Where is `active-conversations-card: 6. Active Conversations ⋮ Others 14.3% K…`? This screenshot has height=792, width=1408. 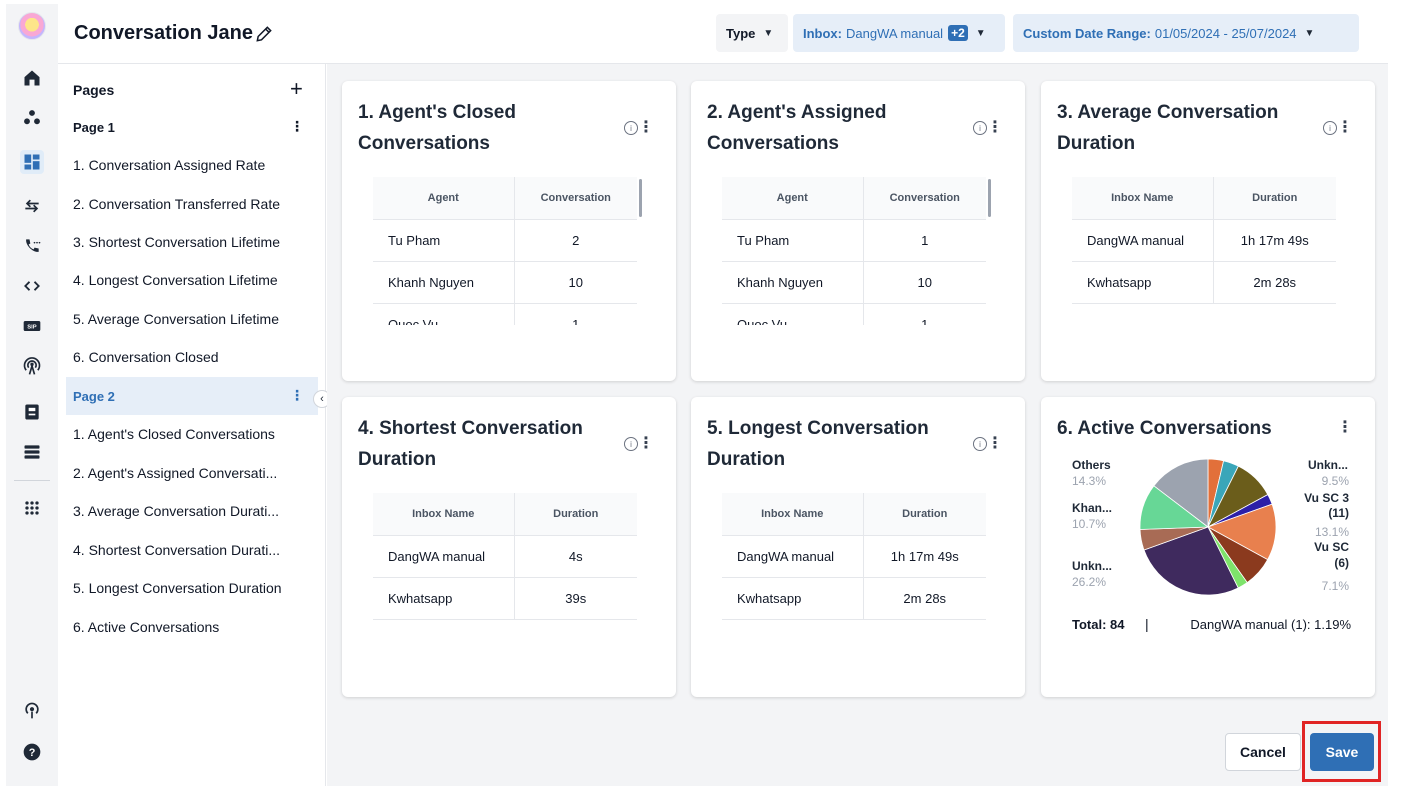
active-conversations-card: 6. Active Conversations ⋮ Others 14.3% K… is located at coordinates (1208, 547).